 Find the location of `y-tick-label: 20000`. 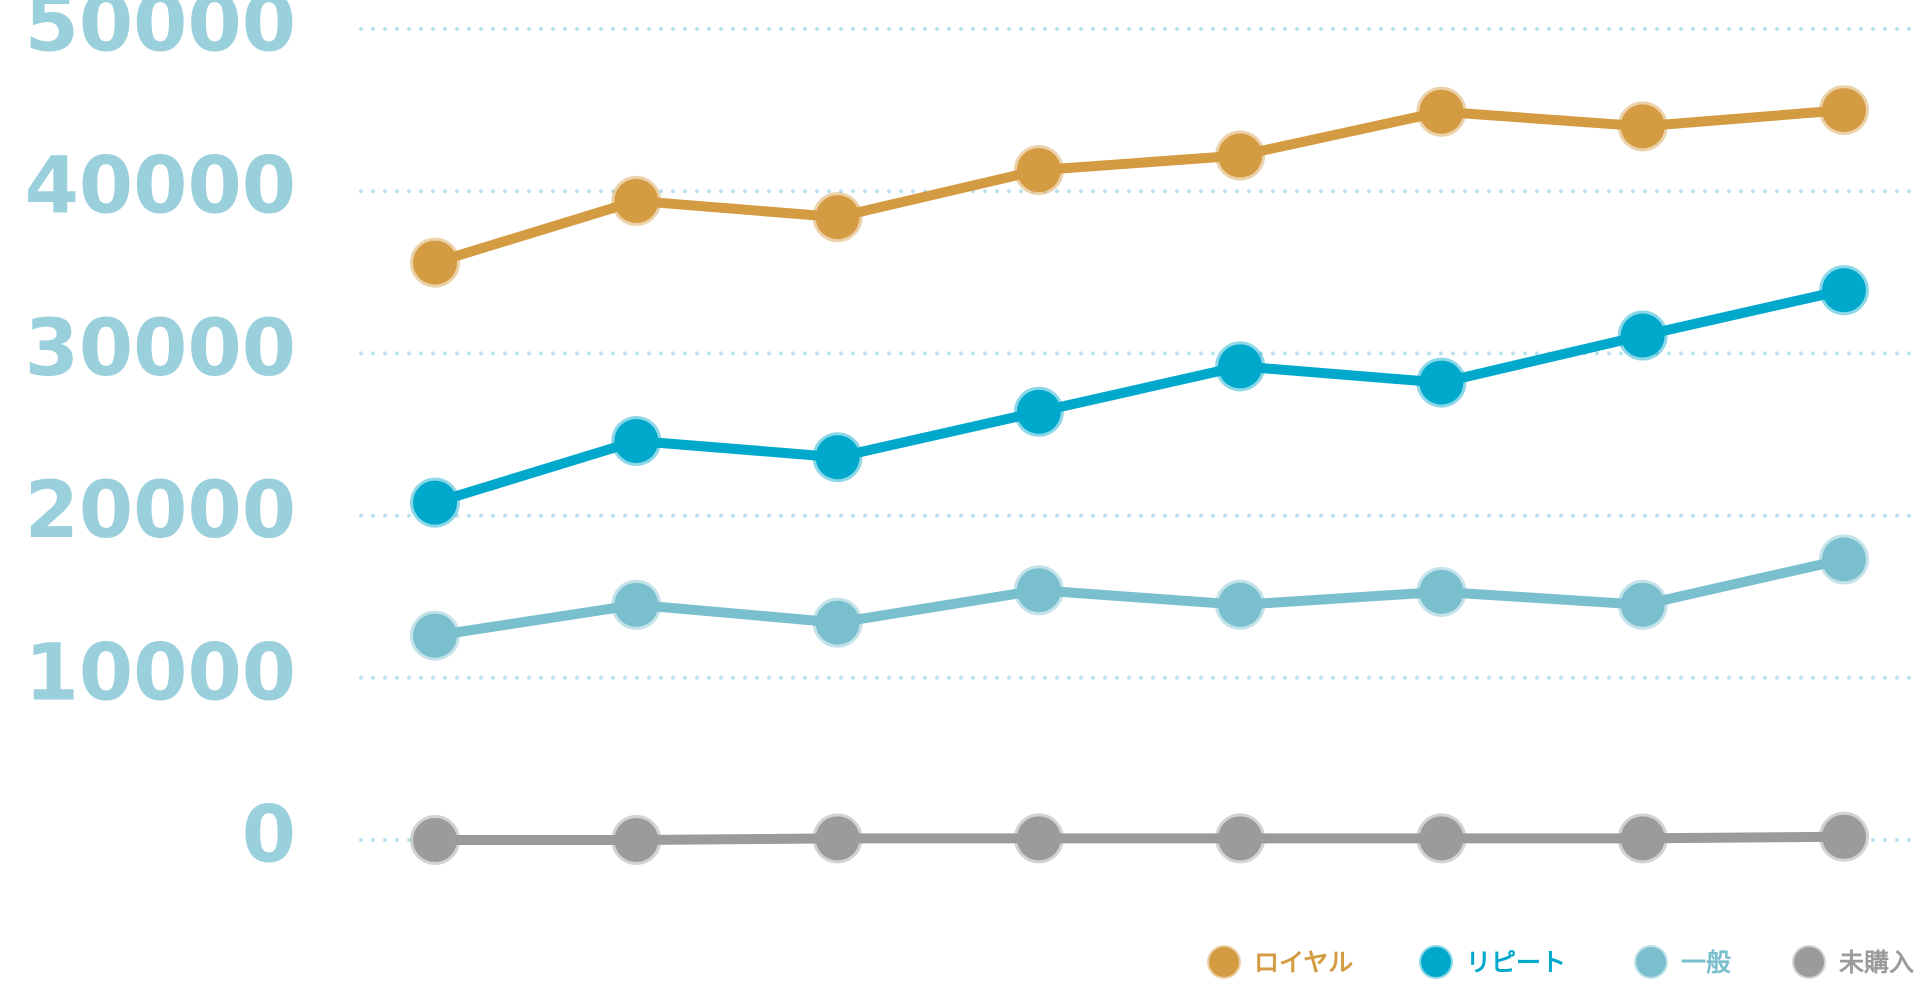

y-tick-label: 20000 is located at coordinates (160, 511).